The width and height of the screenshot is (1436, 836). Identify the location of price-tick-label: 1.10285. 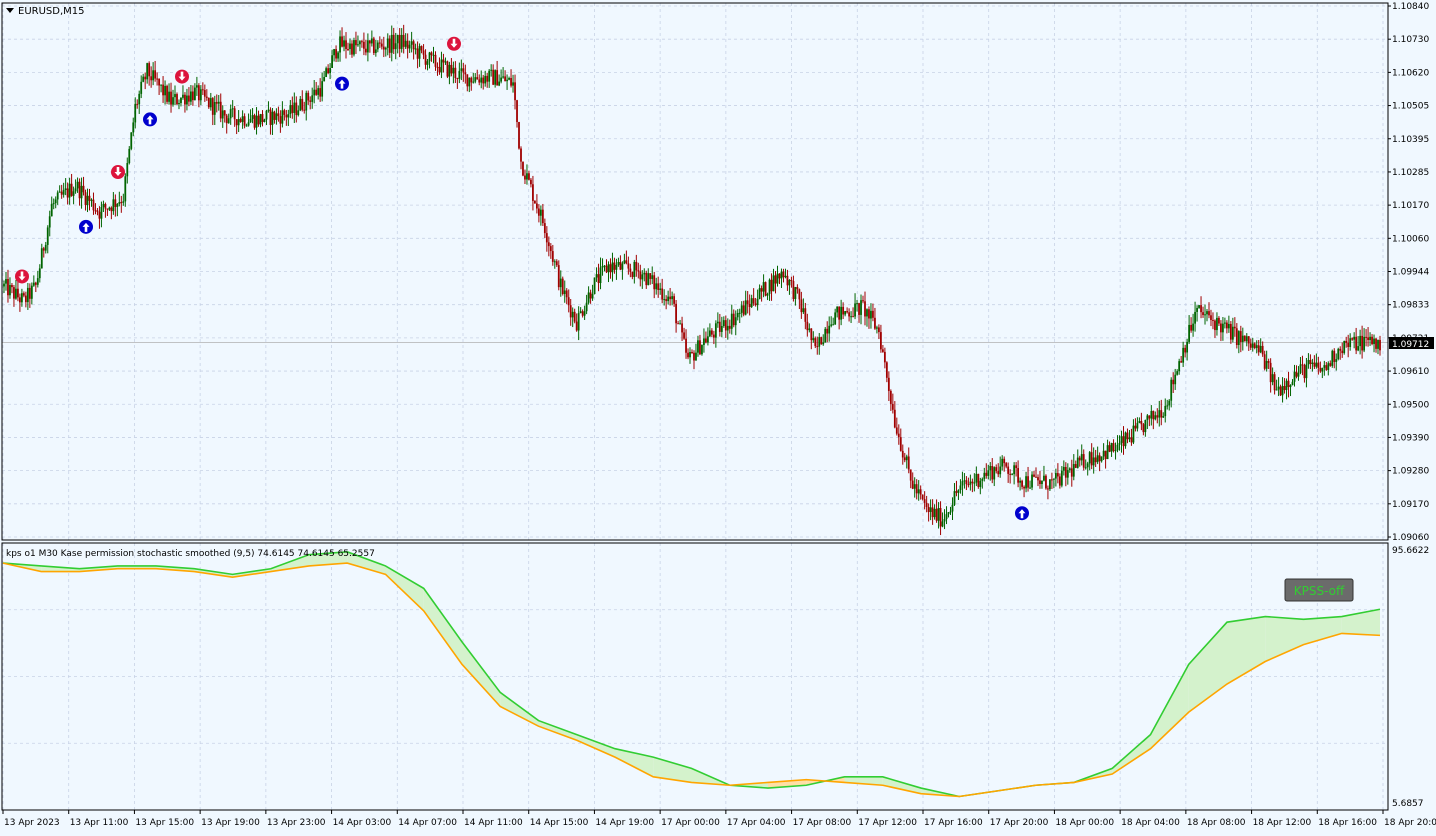
(1410, 173).